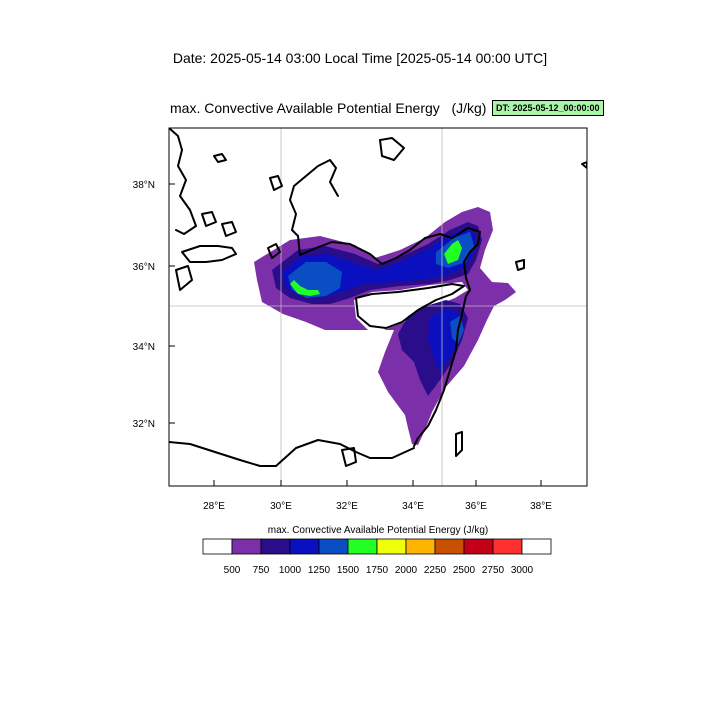 The width and height of the screenshot is (720, 720). What do you see at coordinates (347, 506) in the screenshot?
I see `lon-tick-label: 32°E` at bounding box center [347, 506].